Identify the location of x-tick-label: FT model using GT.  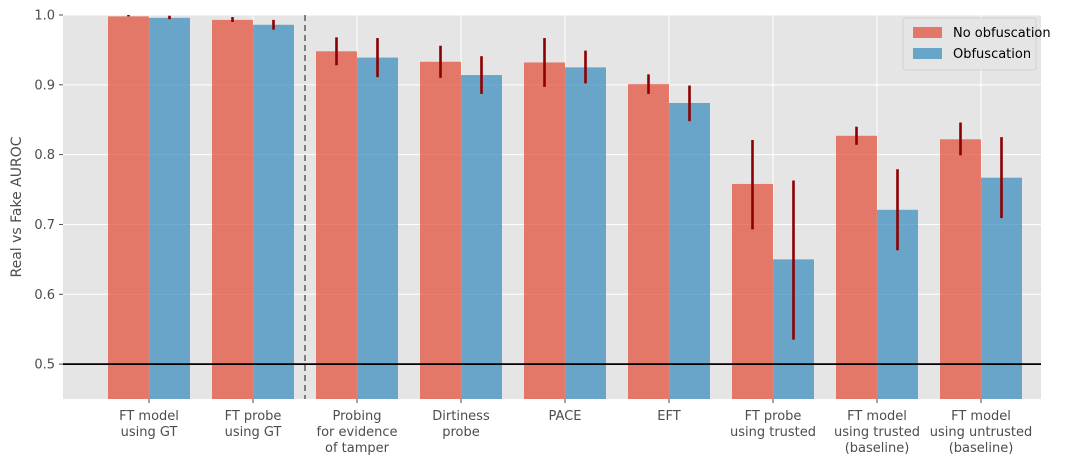
(149, 424).